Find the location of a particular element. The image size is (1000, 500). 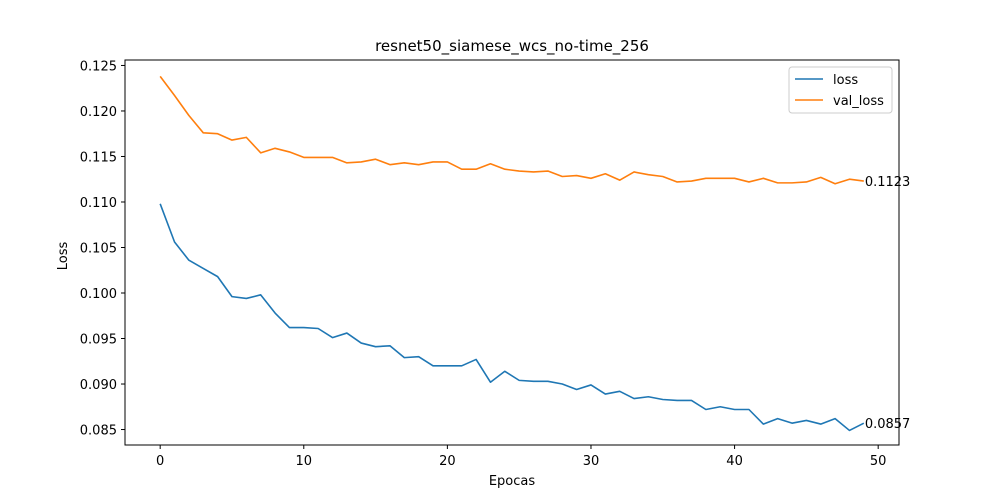

x-axis-title: Epocas is located at coordinates (512, 481).